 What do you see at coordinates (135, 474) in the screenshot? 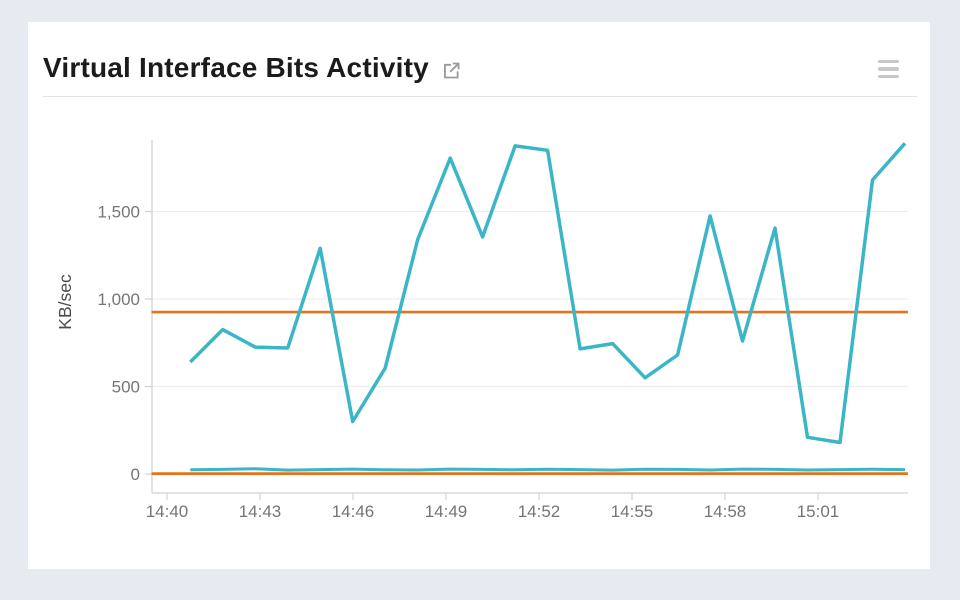
I see `y-tick-label: 0` at bounding box center [135, 474].